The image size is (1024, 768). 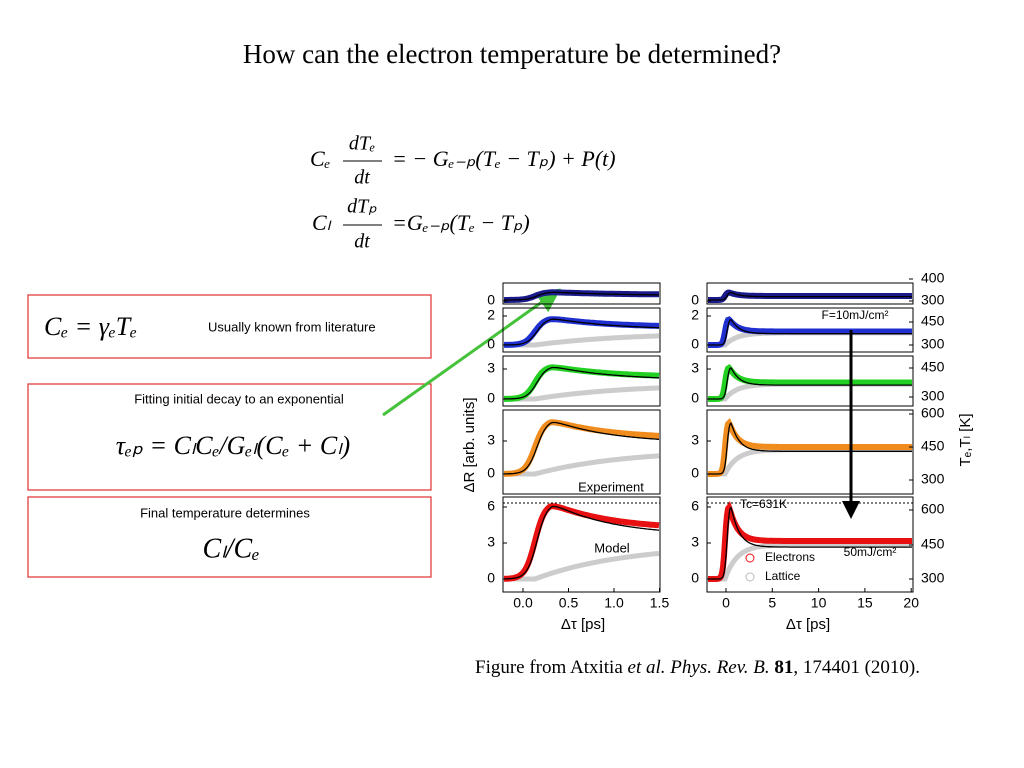 What do you see at coordinates (569, 603) in the screenshot?
I see `x-tick-label: 0.5` at bounding box center [569, 603].